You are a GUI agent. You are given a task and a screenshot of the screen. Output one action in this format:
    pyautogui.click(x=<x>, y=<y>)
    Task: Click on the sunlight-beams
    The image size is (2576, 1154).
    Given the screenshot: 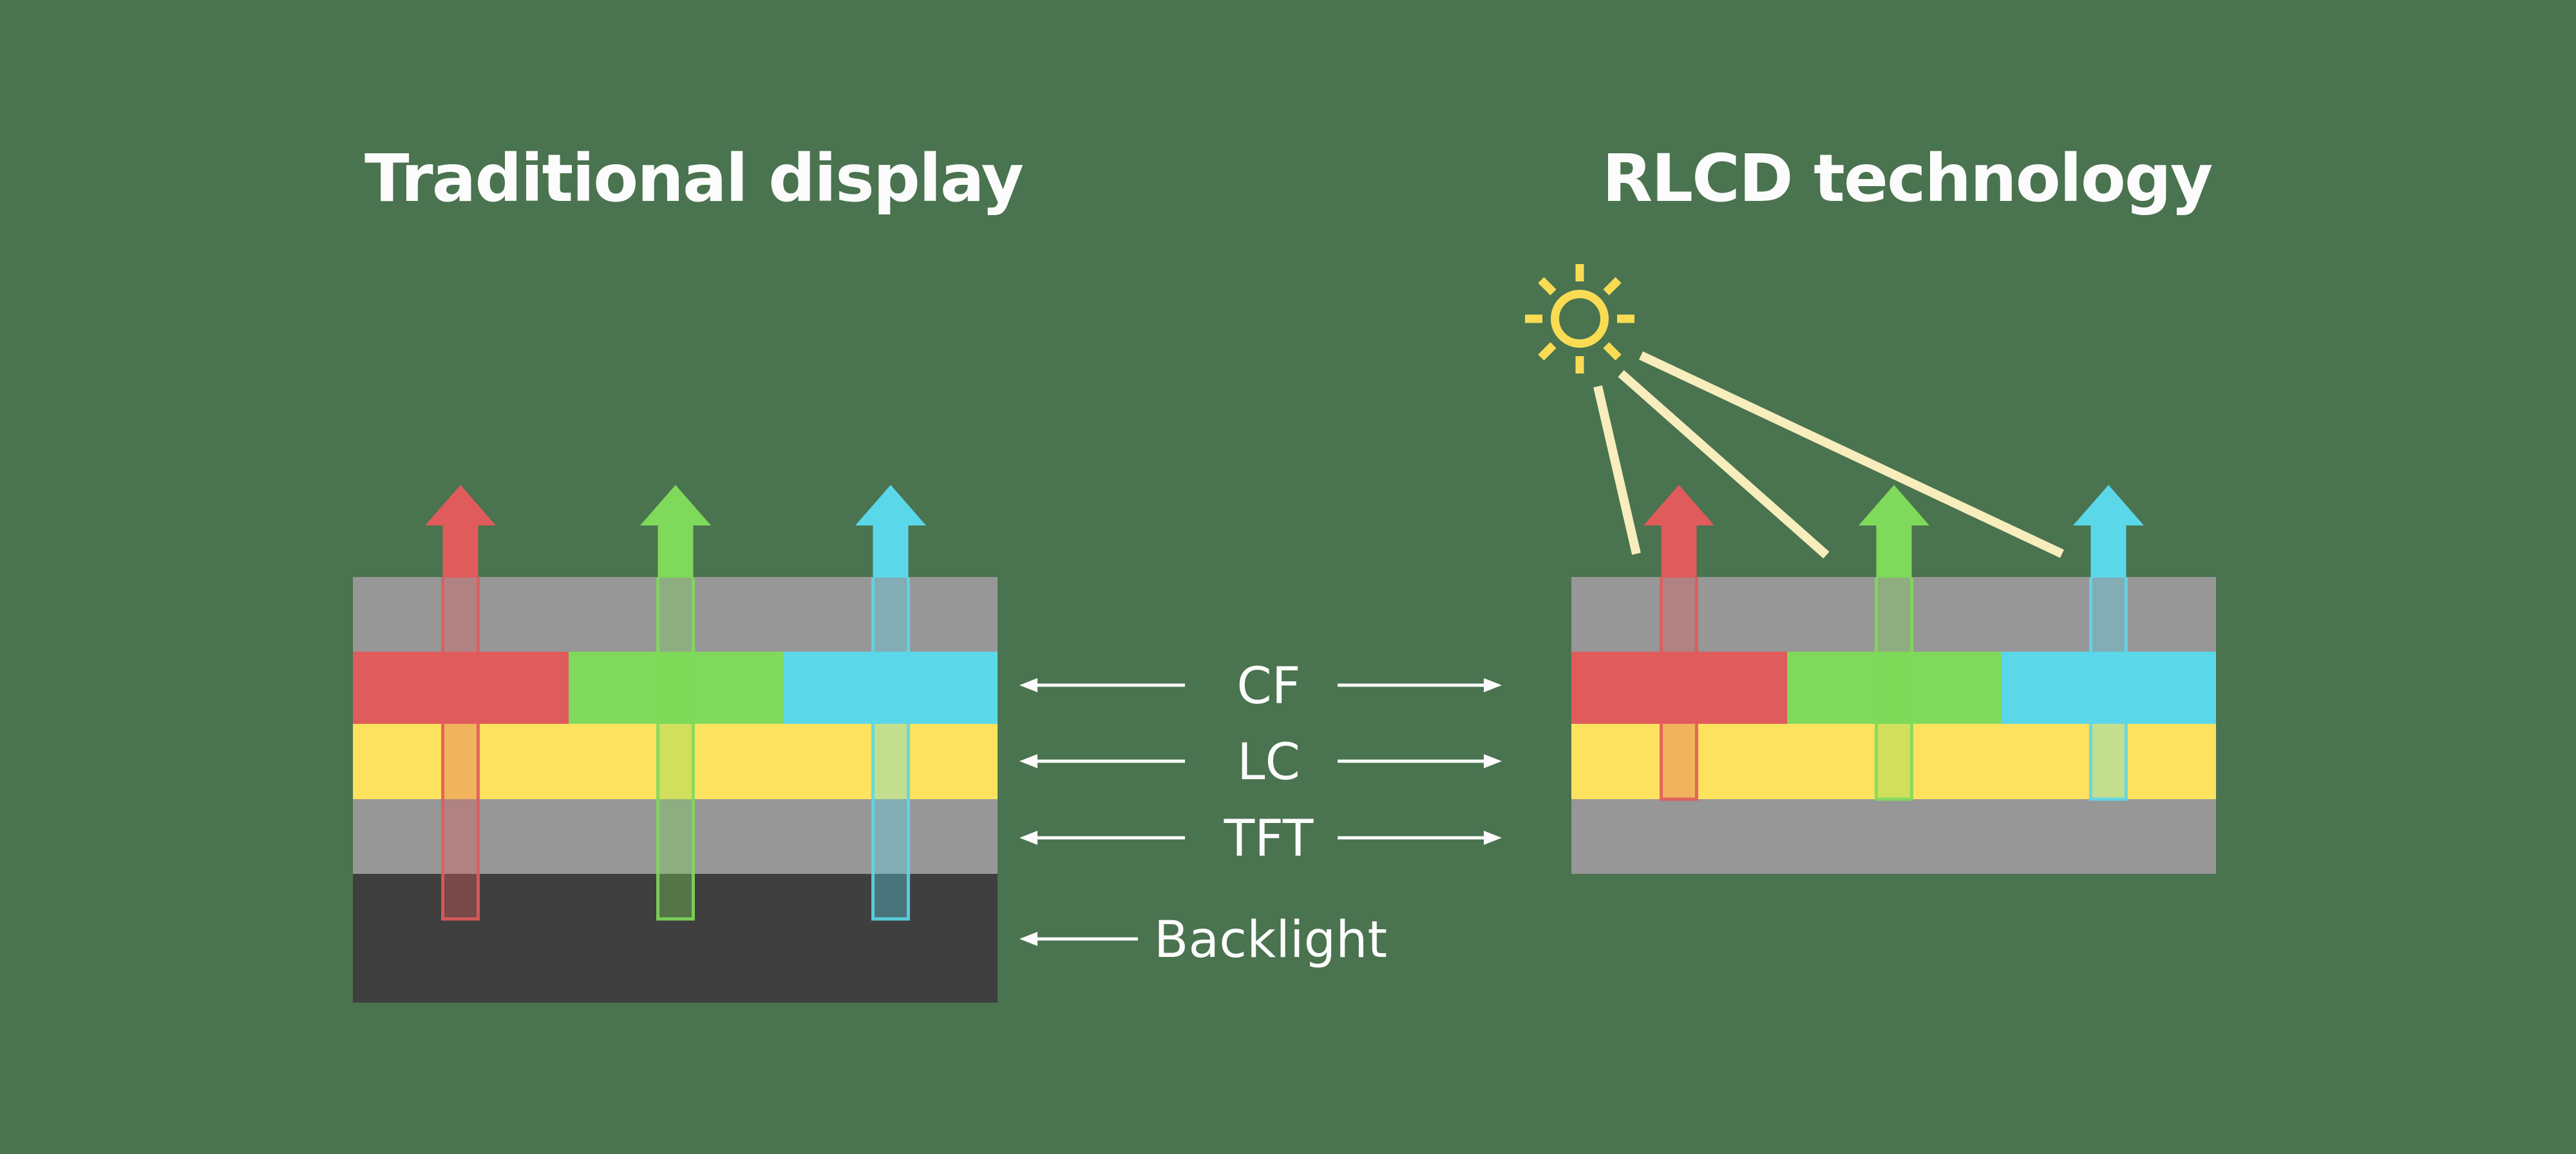 What is the action you would take?
    pyautogui.click(x=1828, y=455)
    